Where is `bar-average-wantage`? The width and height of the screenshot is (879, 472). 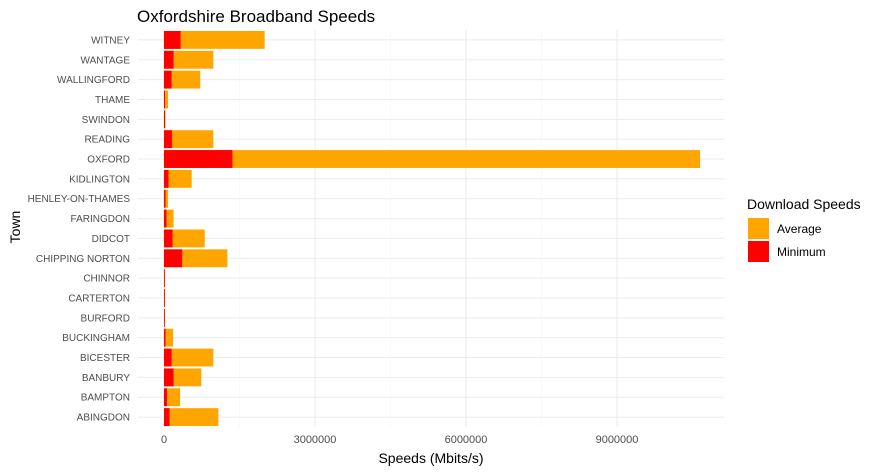
bar-average-wantage is located at coordinates (189, 59).